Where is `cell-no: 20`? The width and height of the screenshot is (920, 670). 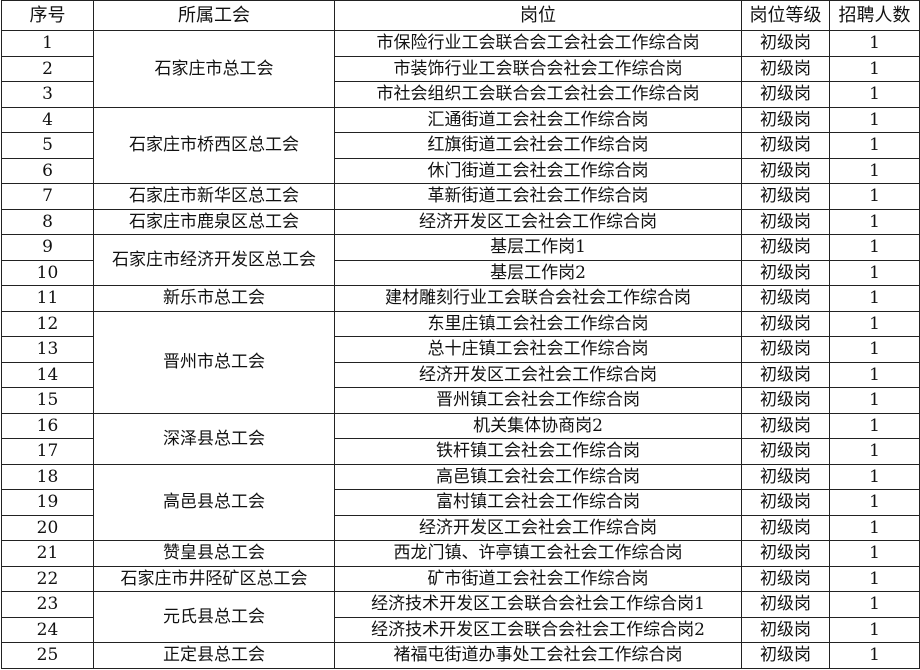 cell-no: 20 is located at coordinates (47, 527).